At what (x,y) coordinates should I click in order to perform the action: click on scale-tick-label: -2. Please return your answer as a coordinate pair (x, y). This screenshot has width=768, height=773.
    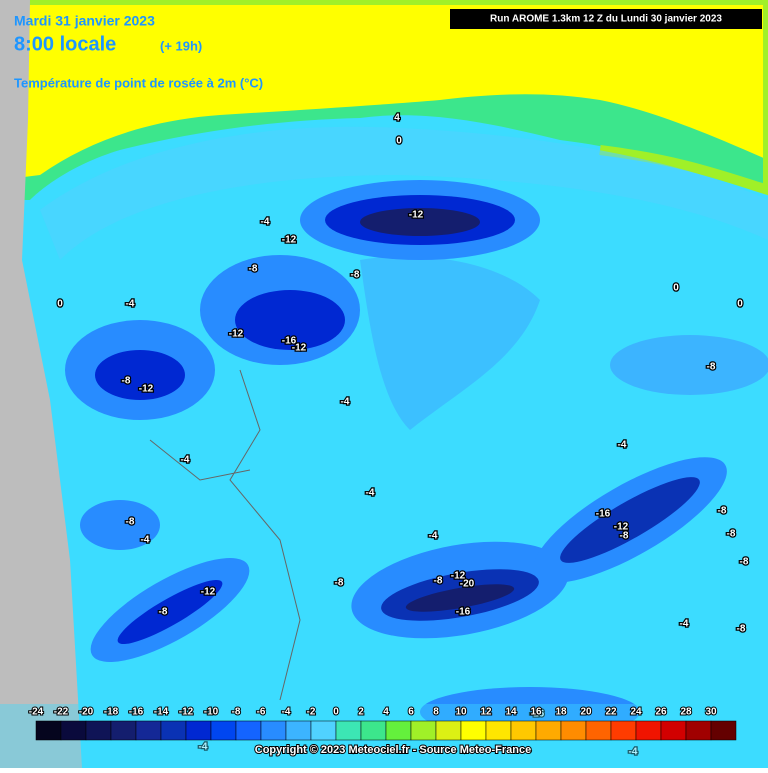
    Looking at the image, I should click on (311, 712).